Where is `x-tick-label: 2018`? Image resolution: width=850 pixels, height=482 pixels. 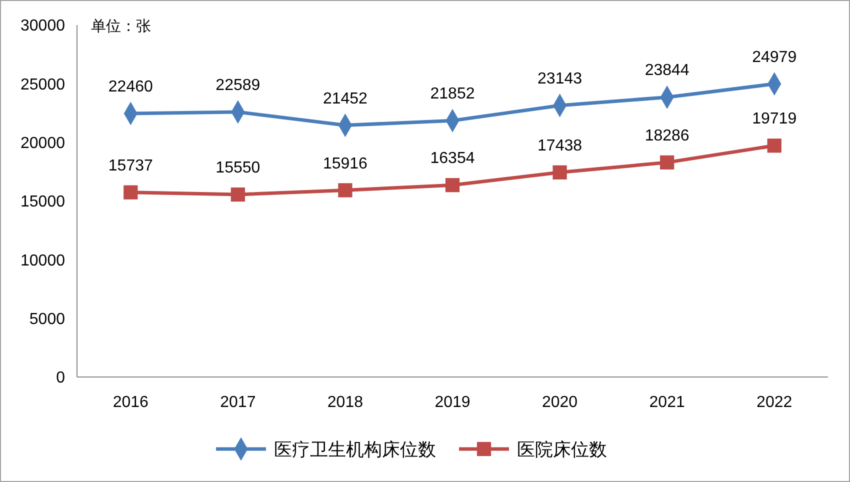
x-tick-label: 2018 is located at coordinates (345, 402).